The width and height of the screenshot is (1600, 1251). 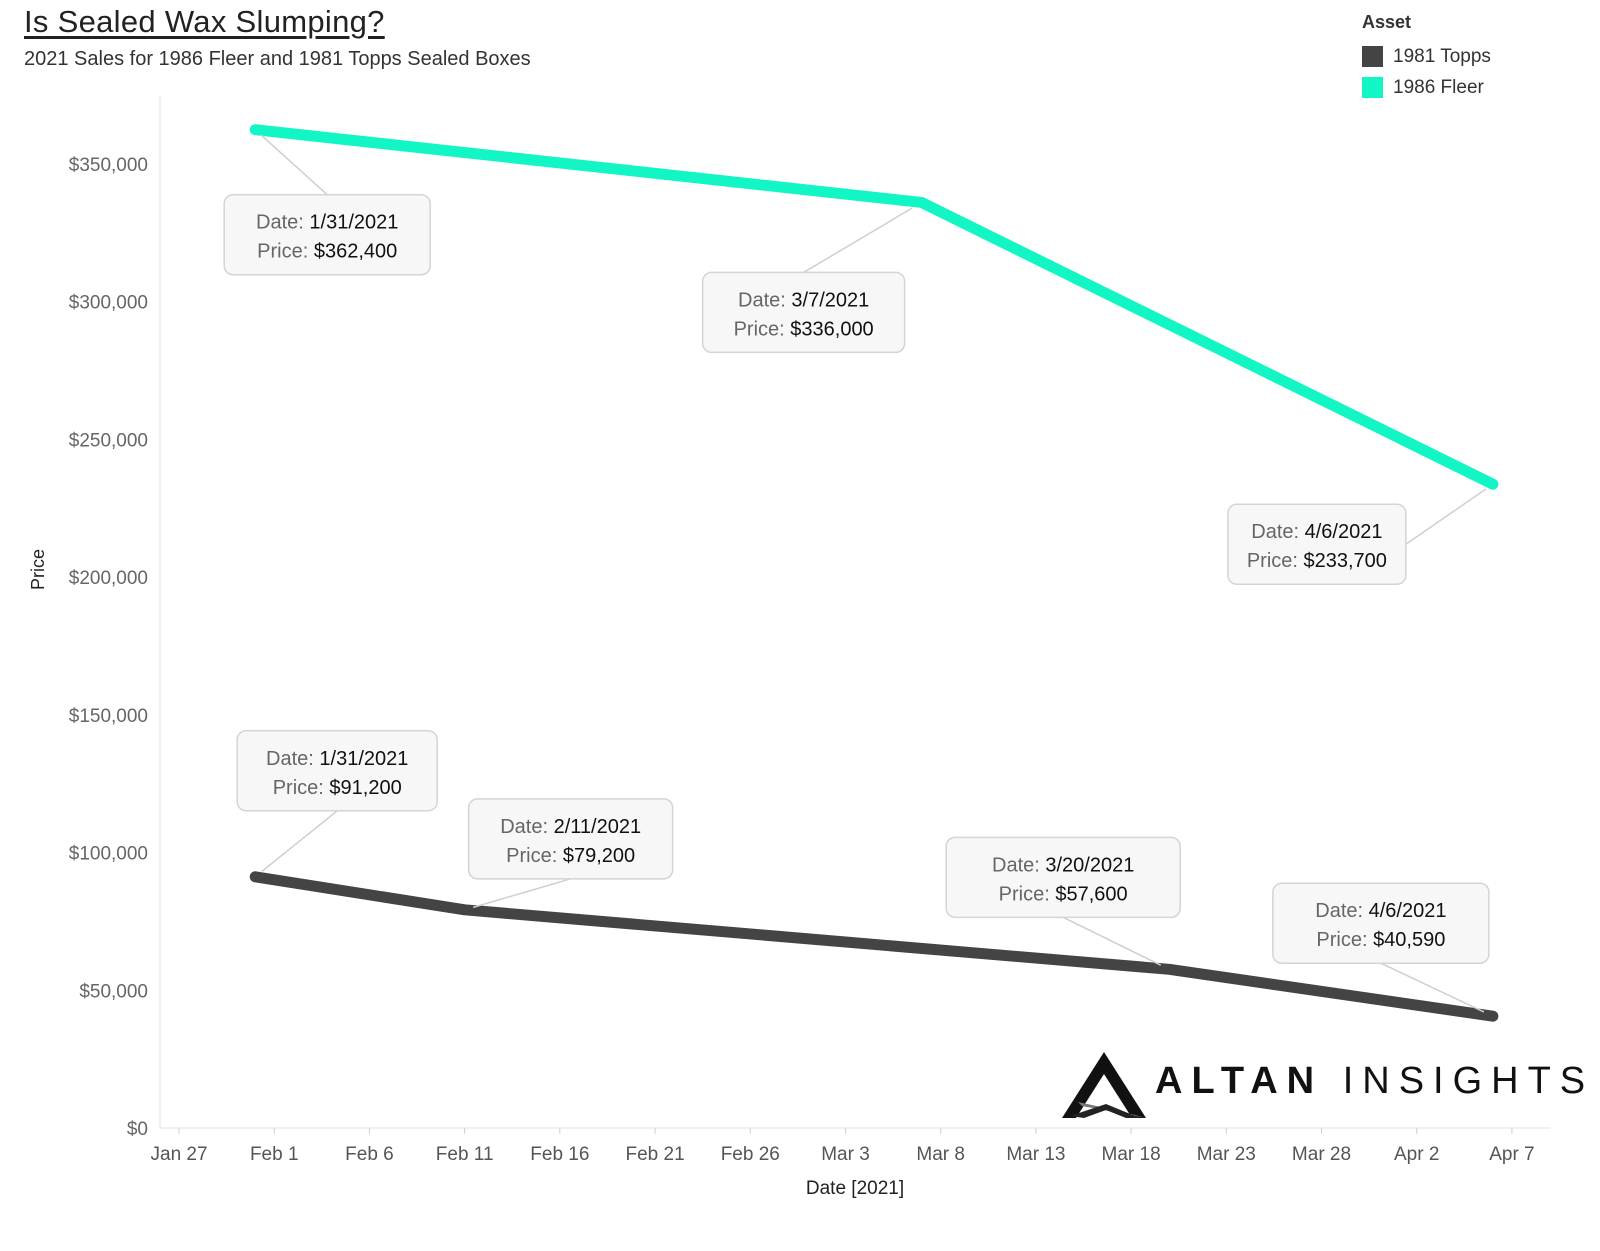 I want to click on annotation-price: Price: $40,590, so click(x=1380, y=940).